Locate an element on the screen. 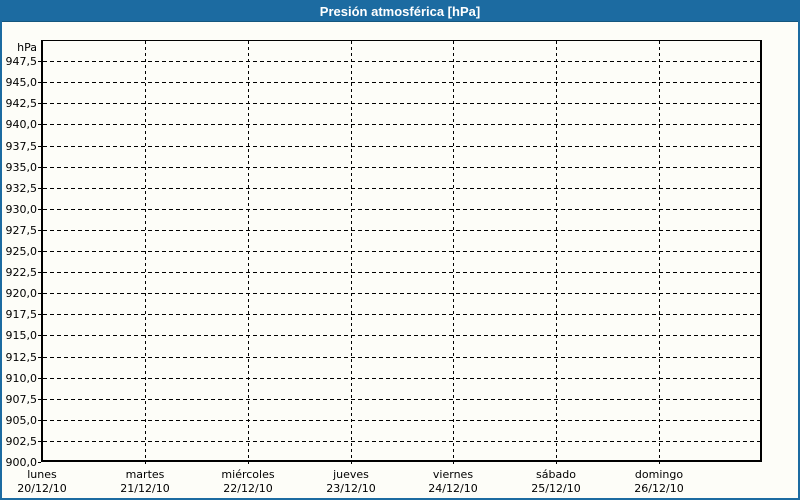  x-day-name: jueves is located at coordinates (351, 474).